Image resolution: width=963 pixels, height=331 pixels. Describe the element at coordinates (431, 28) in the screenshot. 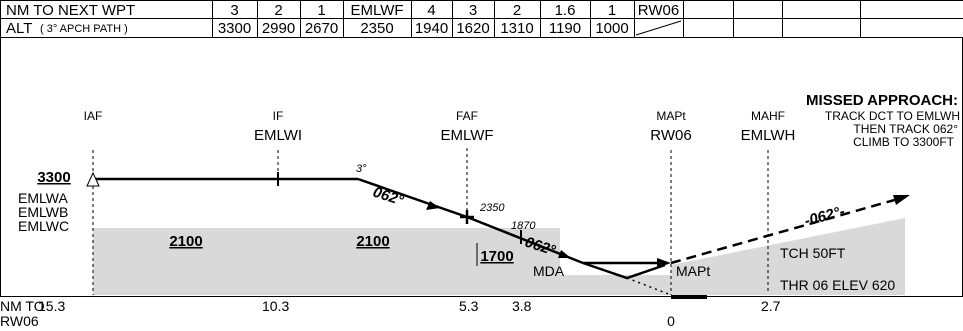

I see `table-value: 1940` at that location.